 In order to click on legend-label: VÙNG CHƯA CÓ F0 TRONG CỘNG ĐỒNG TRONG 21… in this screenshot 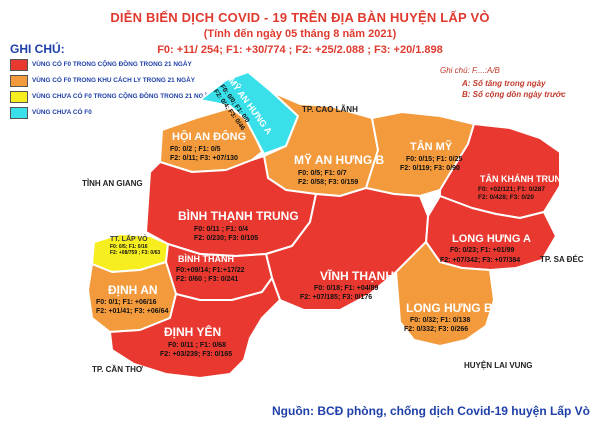, I will do `click(122, 96)`.